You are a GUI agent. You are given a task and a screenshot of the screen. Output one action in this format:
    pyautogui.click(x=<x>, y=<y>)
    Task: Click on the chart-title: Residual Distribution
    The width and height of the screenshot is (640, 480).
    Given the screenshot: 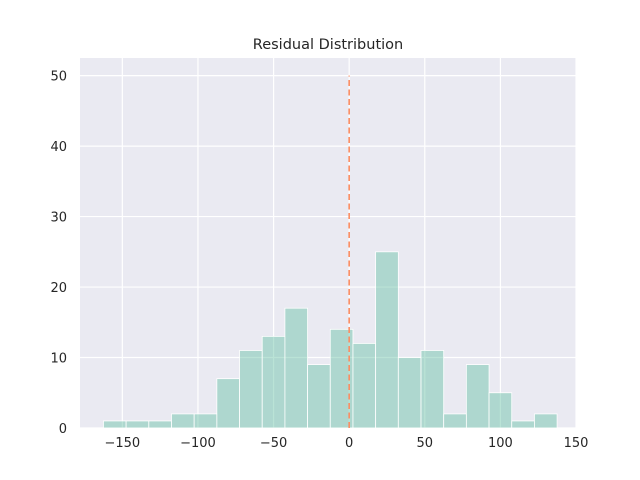 What is the action you would take?
    pyautogui.click(x=328, y=45)
    